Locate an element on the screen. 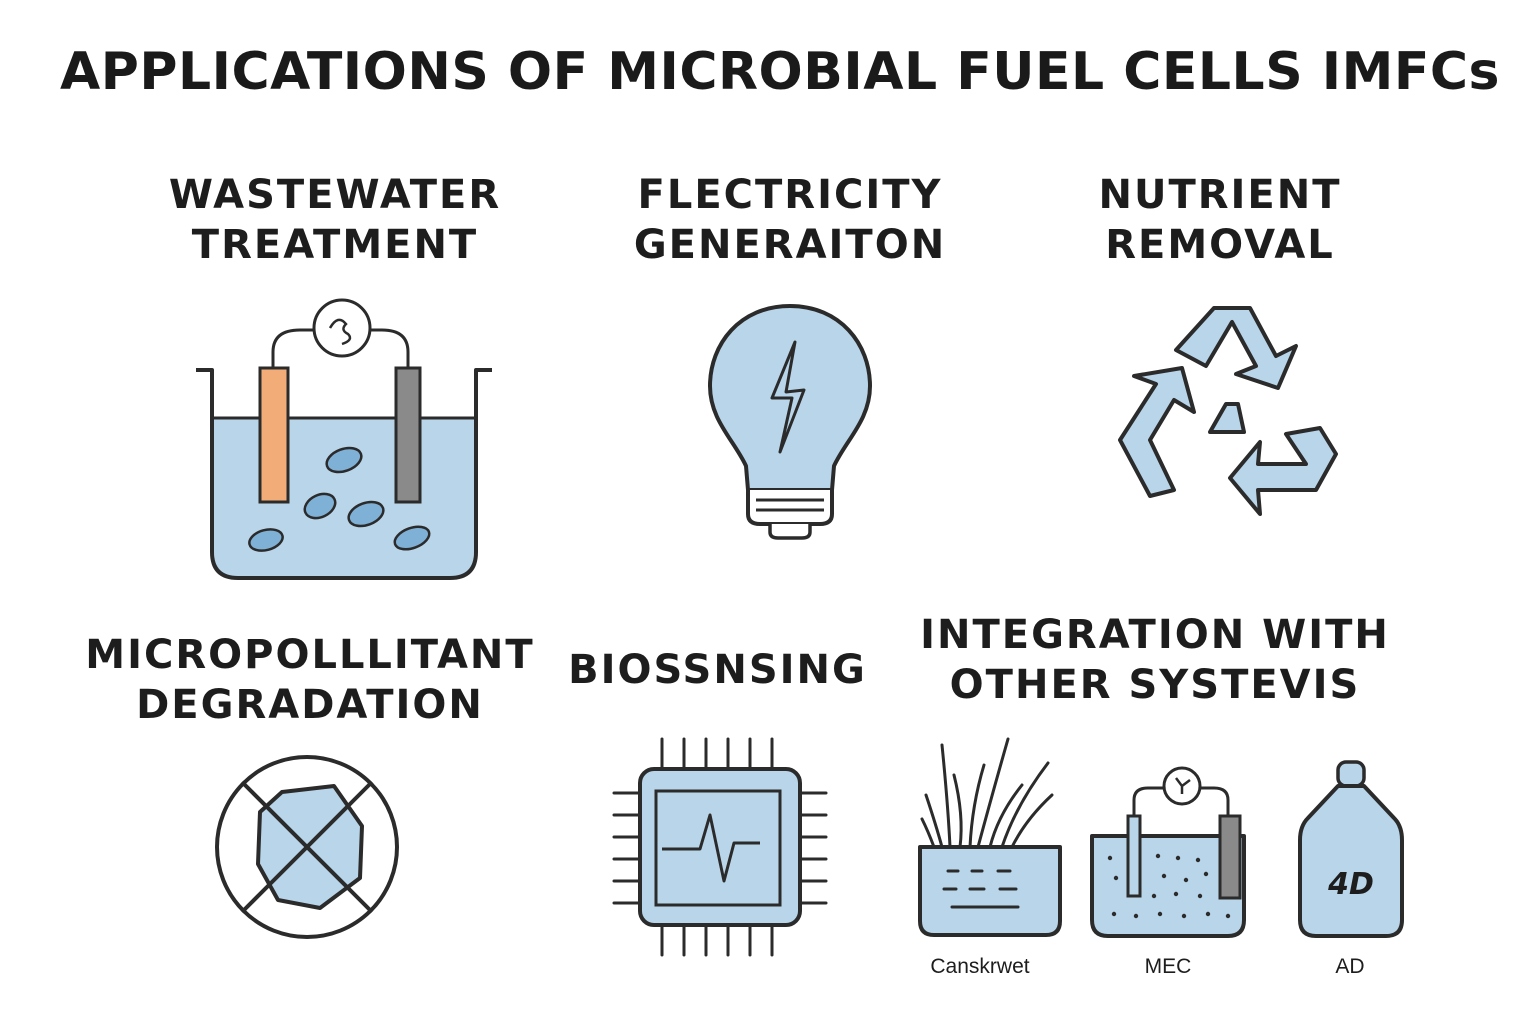 This screenshot has height=1024, width=1536. heading-line-2: REMOVAL is located at coordinates (1220, 245).